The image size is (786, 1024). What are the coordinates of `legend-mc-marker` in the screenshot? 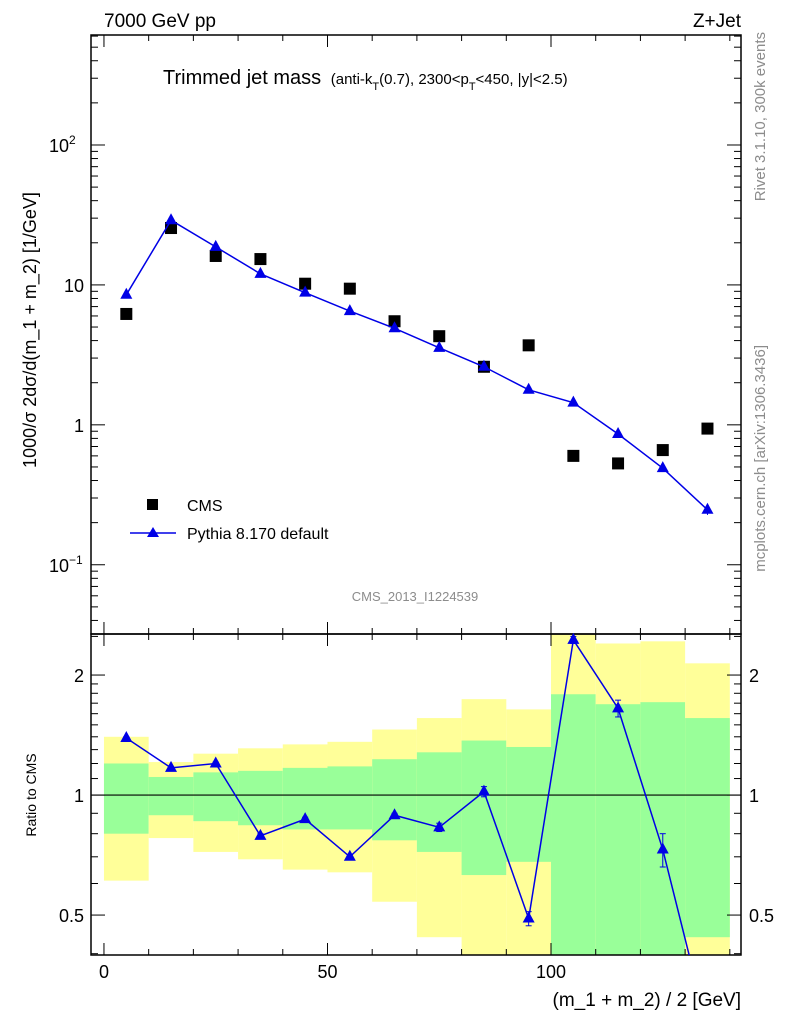 It's located at (153, 532).